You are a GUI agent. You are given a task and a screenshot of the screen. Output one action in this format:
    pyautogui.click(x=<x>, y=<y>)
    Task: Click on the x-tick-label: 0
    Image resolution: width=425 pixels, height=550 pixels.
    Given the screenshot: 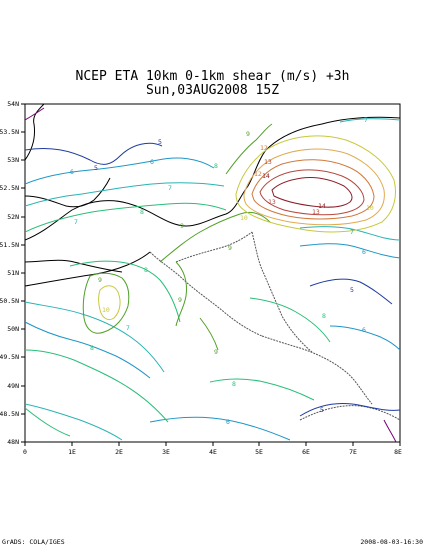 What is the action you would take?
    pyautogui.click(x=25, y=452)
    